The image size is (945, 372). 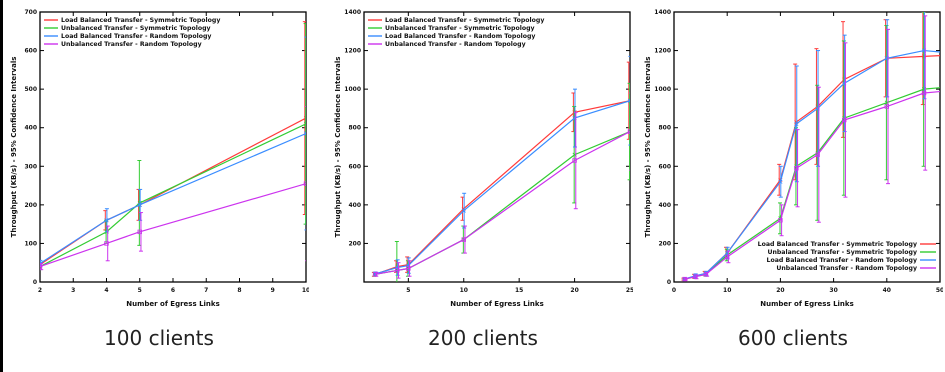 What do you see at coordinates (159, 338) in the screenshot?
I see `caption-100-clients: 100 clients` at bounding box center [159, 338].